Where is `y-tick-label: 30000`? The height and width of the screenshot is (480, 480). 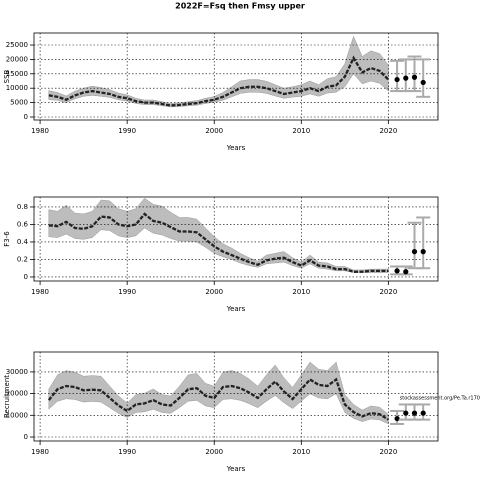 y-tick-label: 30000 is located at coordinates (17, 372).